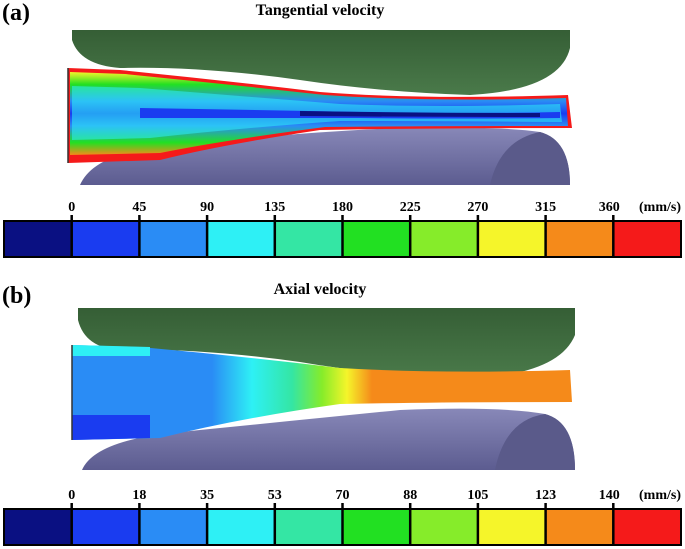 Image resolution: width=685 pixels, height=549 pixels. What do you see at coordinates (477, 495) in the screenshot?
I see `colorbar-b-tick-label-6: 105` at bounding box center [477, 495].